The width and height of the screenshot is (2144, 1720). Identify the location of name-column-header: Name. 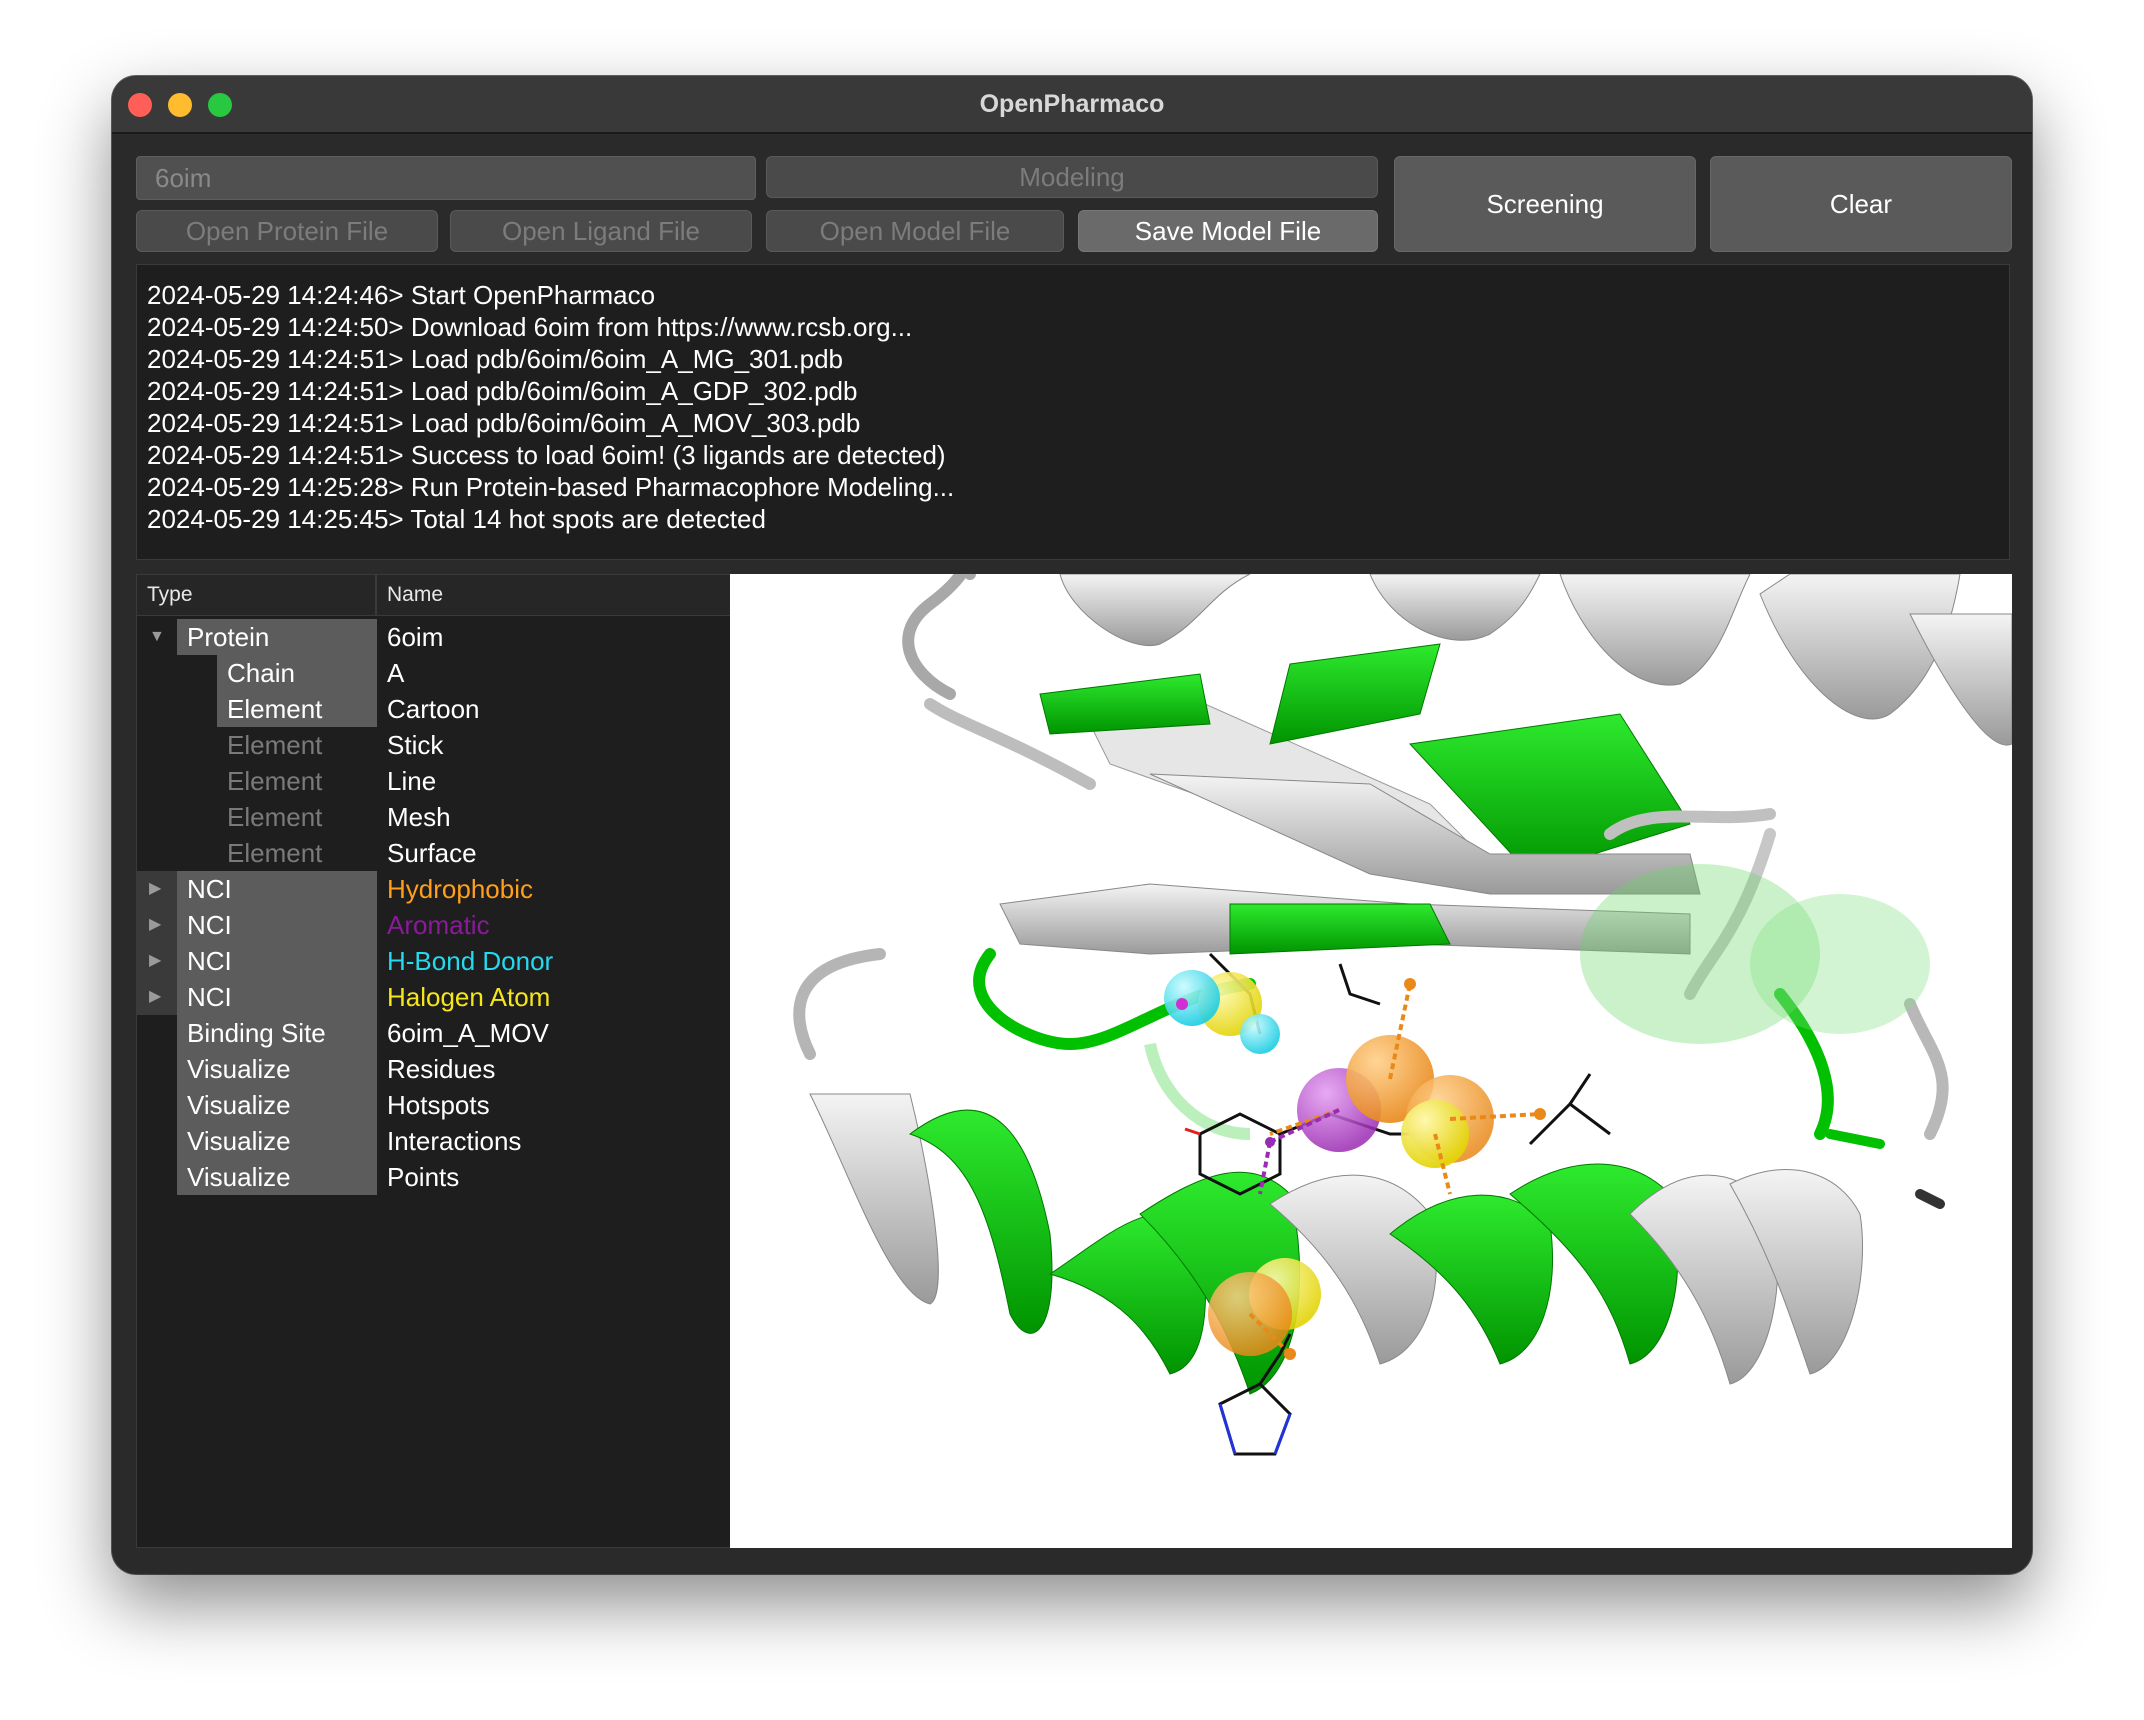
(415, 594).